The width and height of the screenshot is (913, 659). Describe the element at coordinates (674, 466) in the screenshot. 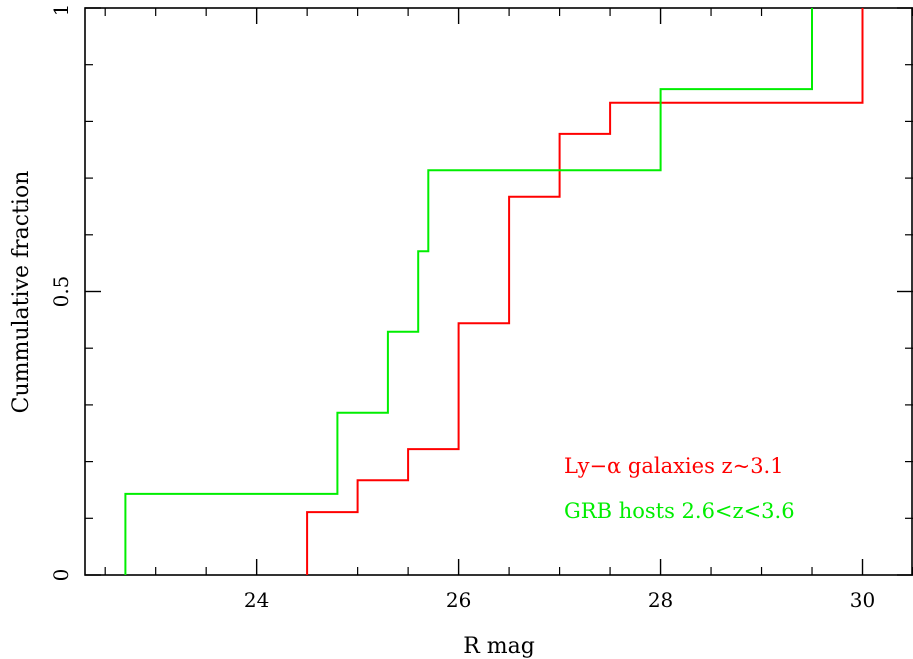

I see `legend-entry-lya-galaxies: Ly−α galaxies z~3.1` at that location.